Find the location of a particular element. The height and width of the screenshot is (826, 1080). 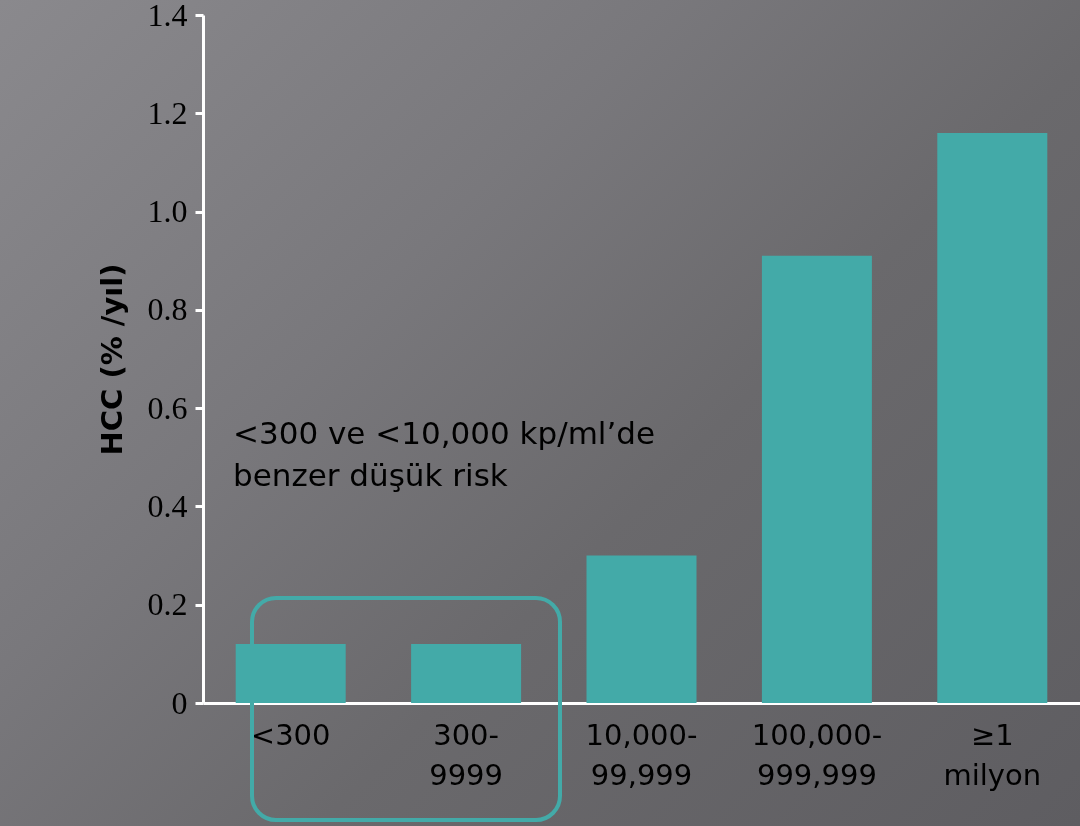

x-tick-label: <300 is located at coordinates (290, 734).